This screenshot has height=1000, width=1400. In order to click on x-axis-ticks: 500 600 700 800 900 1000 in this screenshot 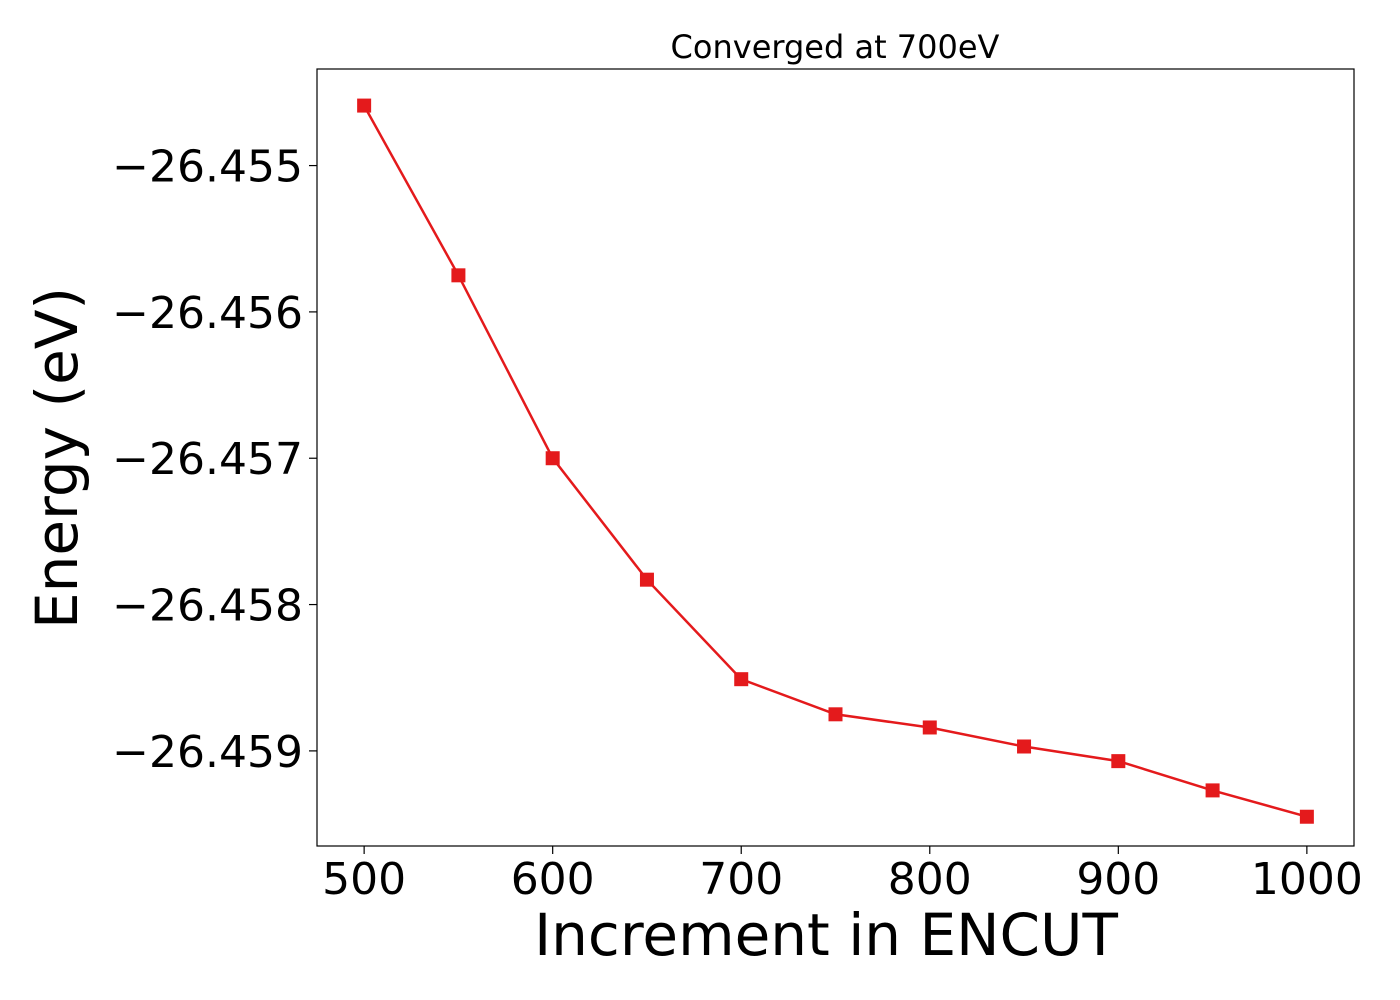, I will do `click(842, 875)`.